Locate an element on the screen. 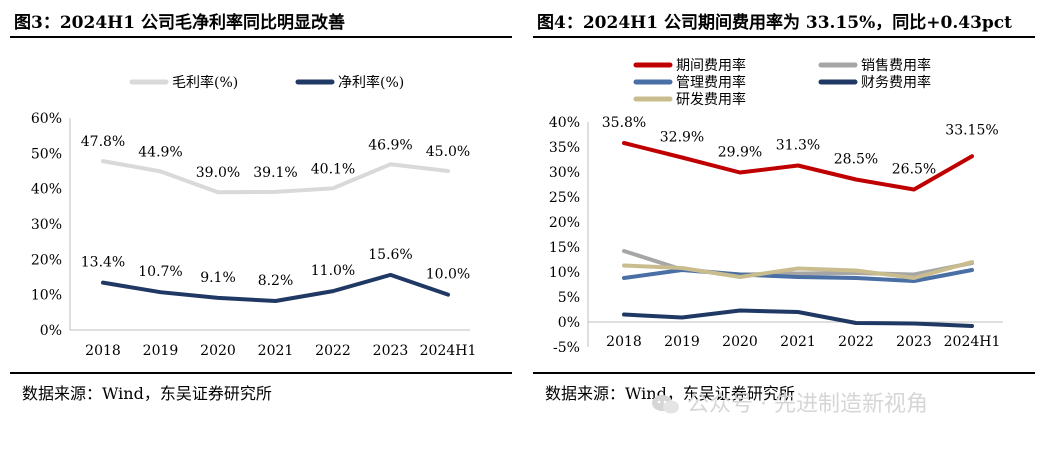  figure-3-source: 数据来源：Wind，东吴证券研究所 is located at coordinates (147, 393).